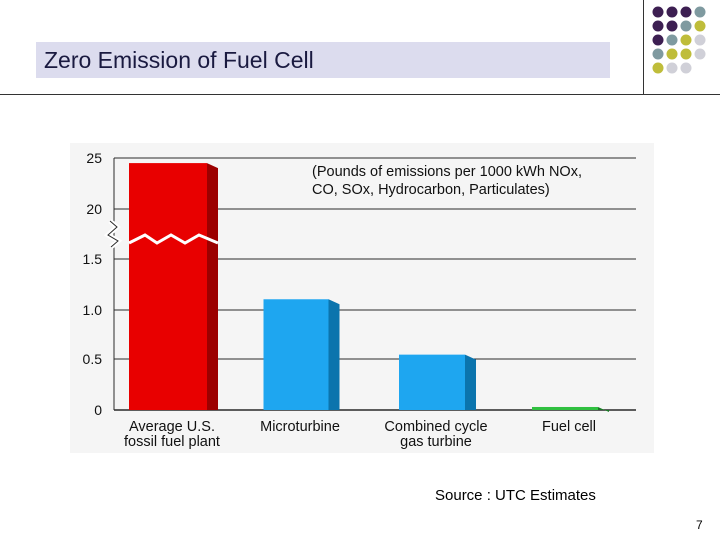  What do you see at coordinates (113, 234) in the screenshot?
I see `axis-break` at bounding box center [113, 234].